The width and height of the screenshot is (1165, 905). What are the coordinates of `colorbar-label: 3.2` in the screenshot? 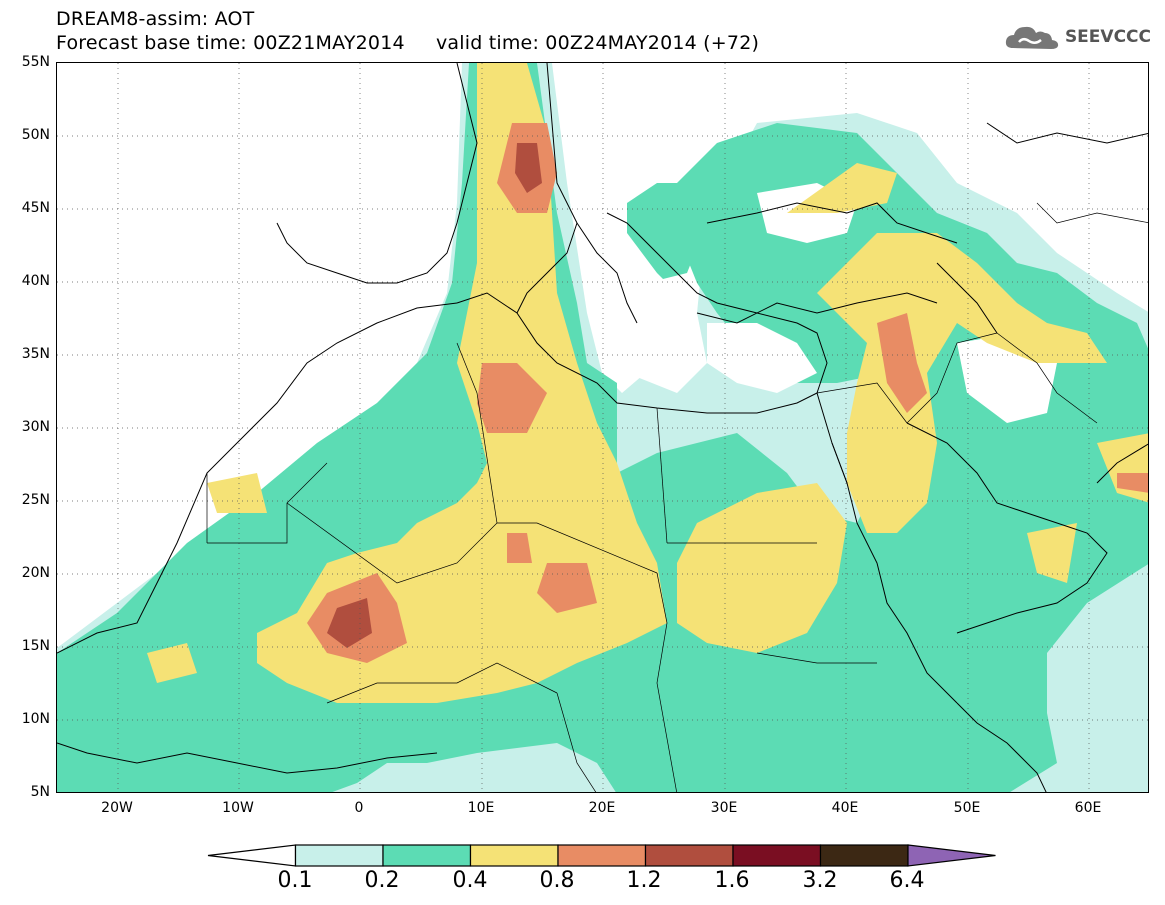 It's located at (820, 880).